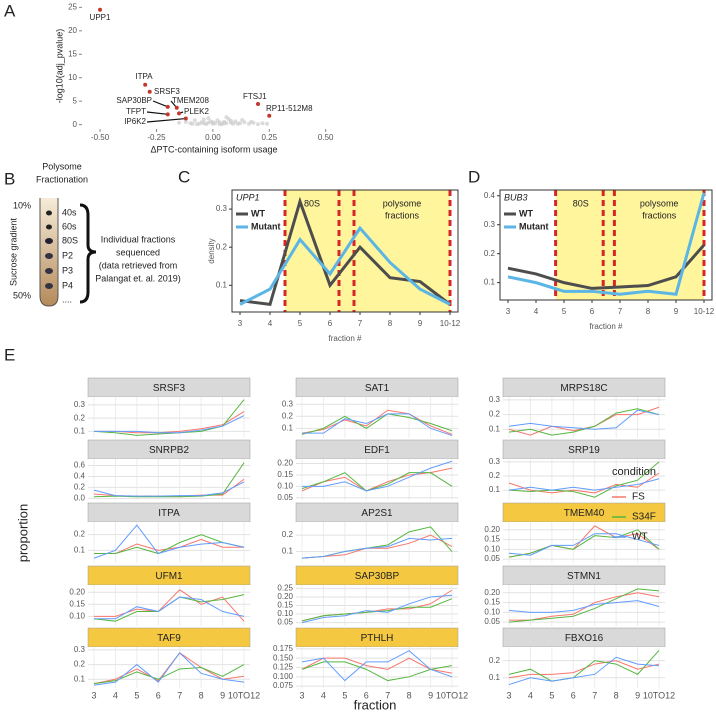 This screenshot has width=716, height=715. Describe the element at coordinates (492, 529) in the screenshot. I see `y-tick-label: 0.20` at that location.